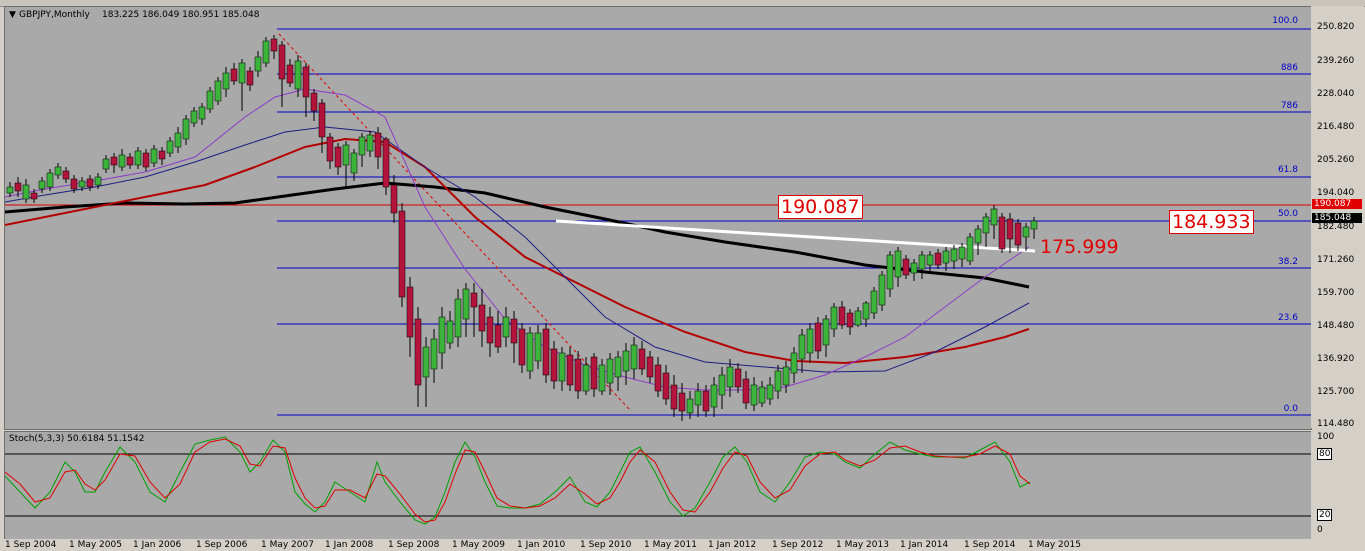  Describe the element at coordinates (606, 545) in the screenshot. I see `time-tick: 1 Sep 2010` at that location.